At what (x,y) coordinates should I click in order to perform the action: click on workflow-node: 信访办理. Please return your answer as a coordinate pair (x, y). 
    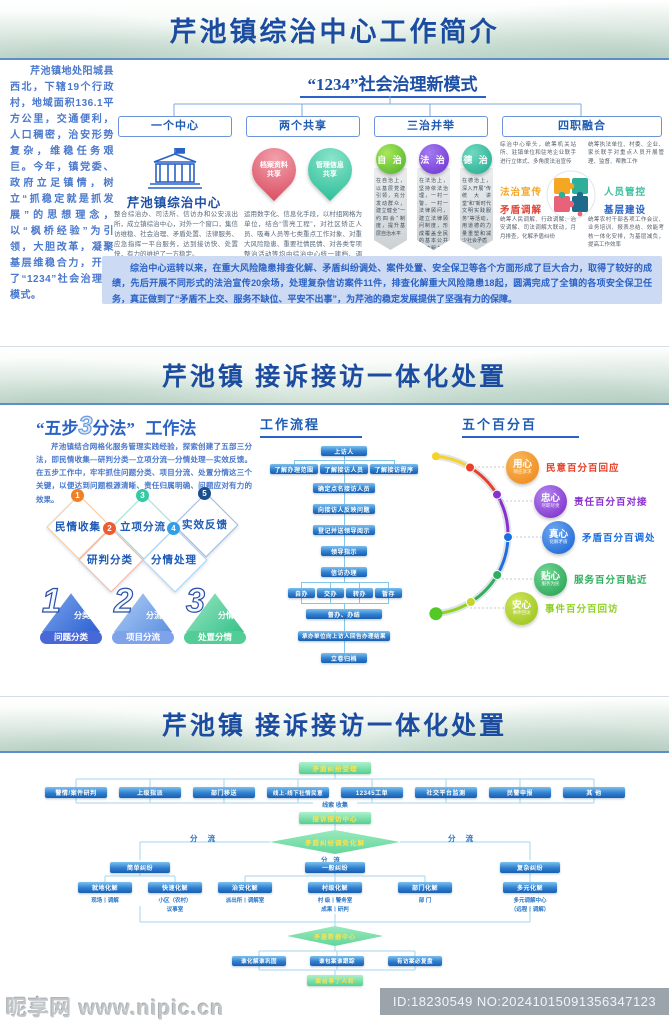
    Looking at the image, I should click on (344, 572).